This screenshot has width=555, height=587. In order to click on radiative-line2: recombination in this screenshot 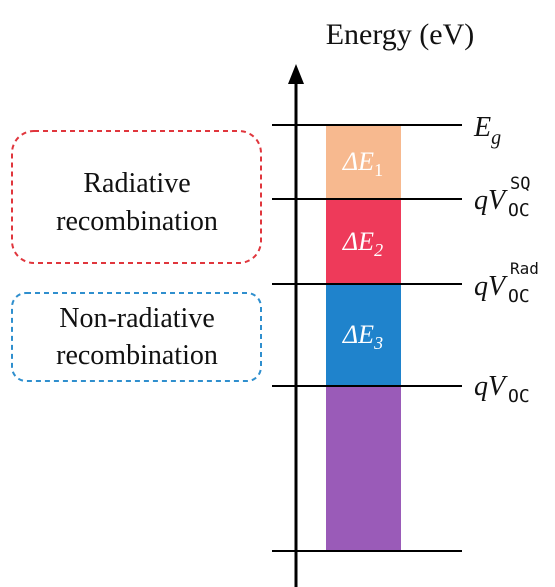, I will do `click(137, 221)`.